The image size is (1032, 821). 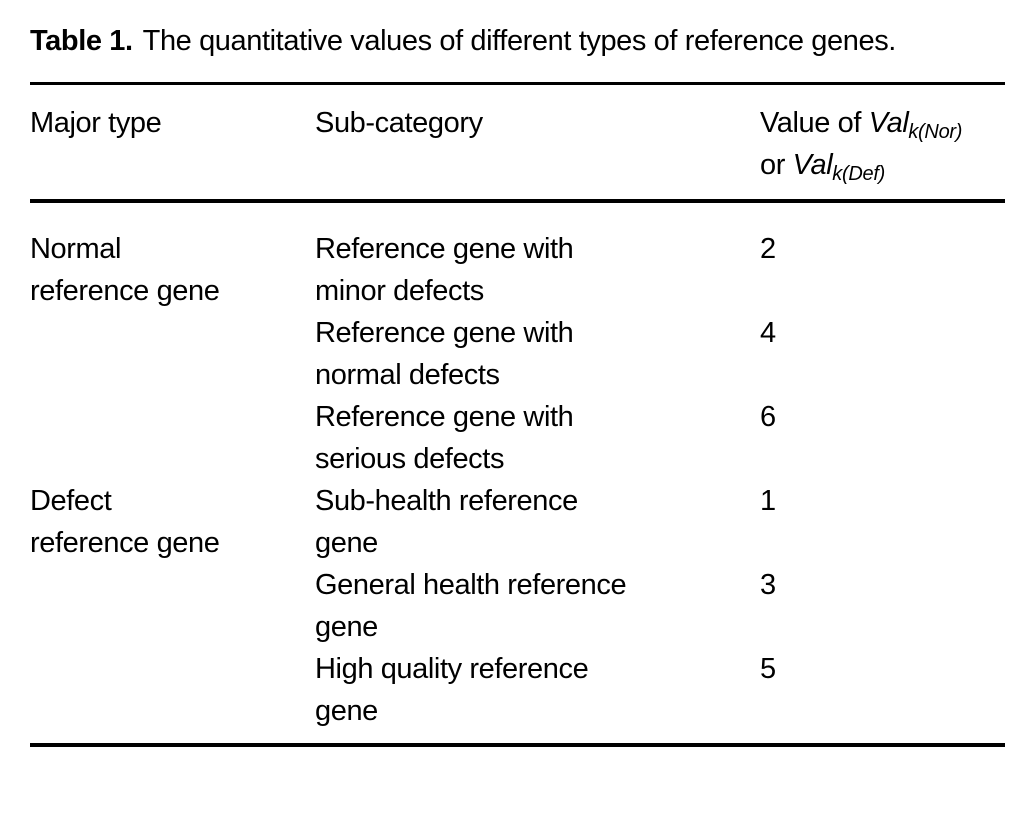 What do you see at coordinates (452, 690) in the screenshot?
I see `sub-category-cell: High quality reference gene` at bounding box center [452, 690].